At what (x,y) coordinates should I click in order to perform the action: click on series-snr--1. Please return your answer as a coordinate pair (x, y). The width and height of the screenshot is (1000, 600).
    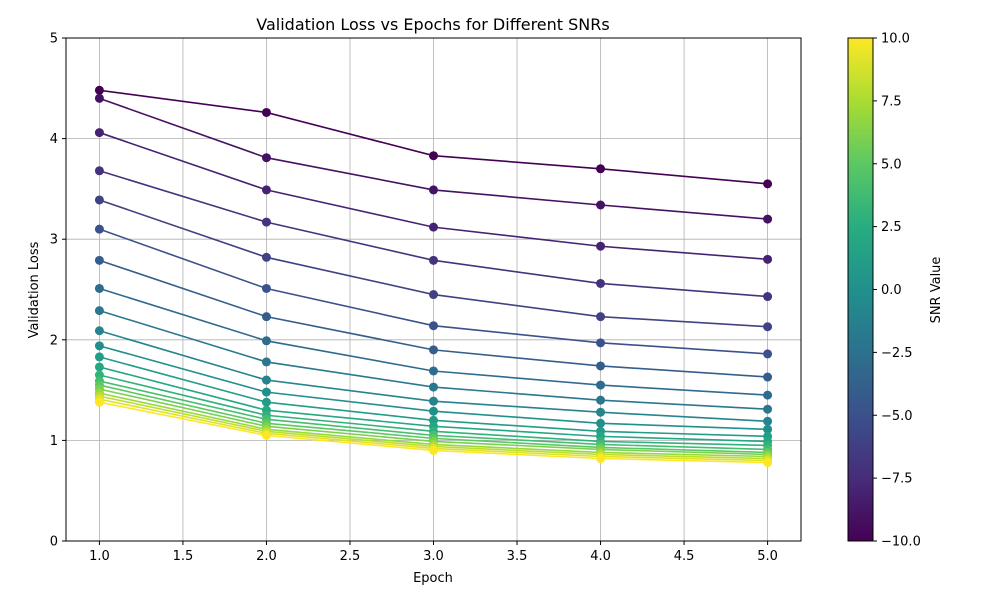
    Looking at the image, I should click on (433, 376).